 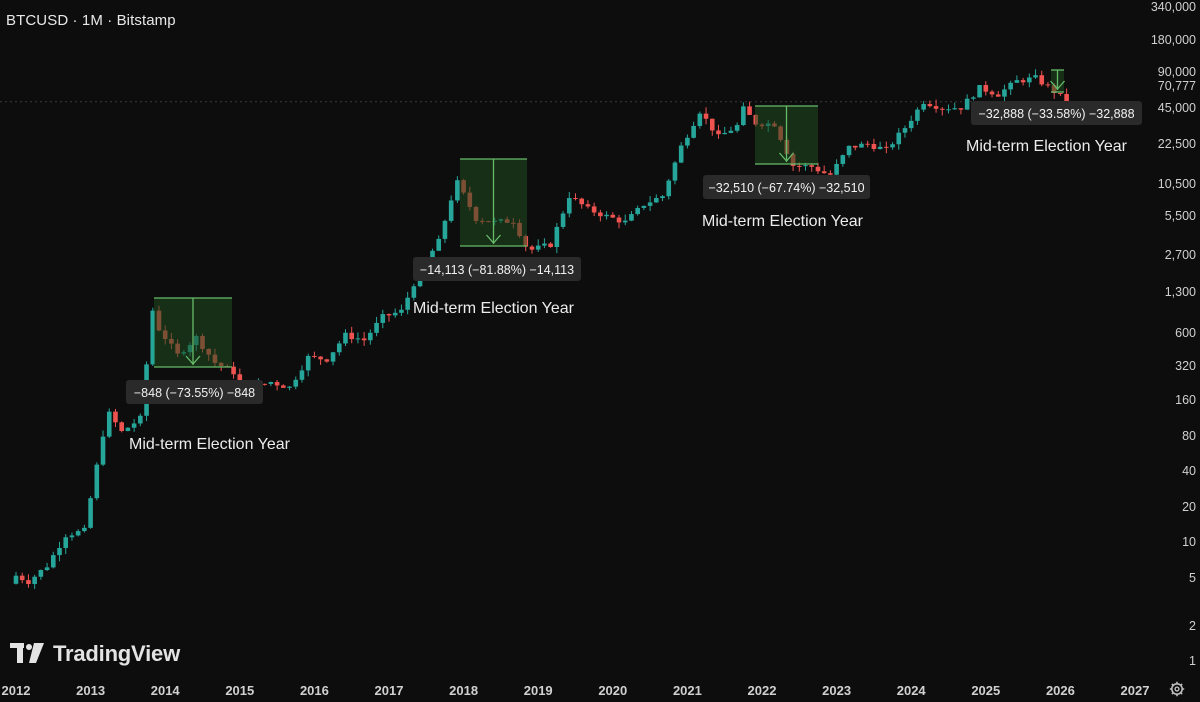 What do you see at coordinates (1135, 690) in the screenshot?
I see `time-axis-label: 2027` at bounding box center [1135, 690].